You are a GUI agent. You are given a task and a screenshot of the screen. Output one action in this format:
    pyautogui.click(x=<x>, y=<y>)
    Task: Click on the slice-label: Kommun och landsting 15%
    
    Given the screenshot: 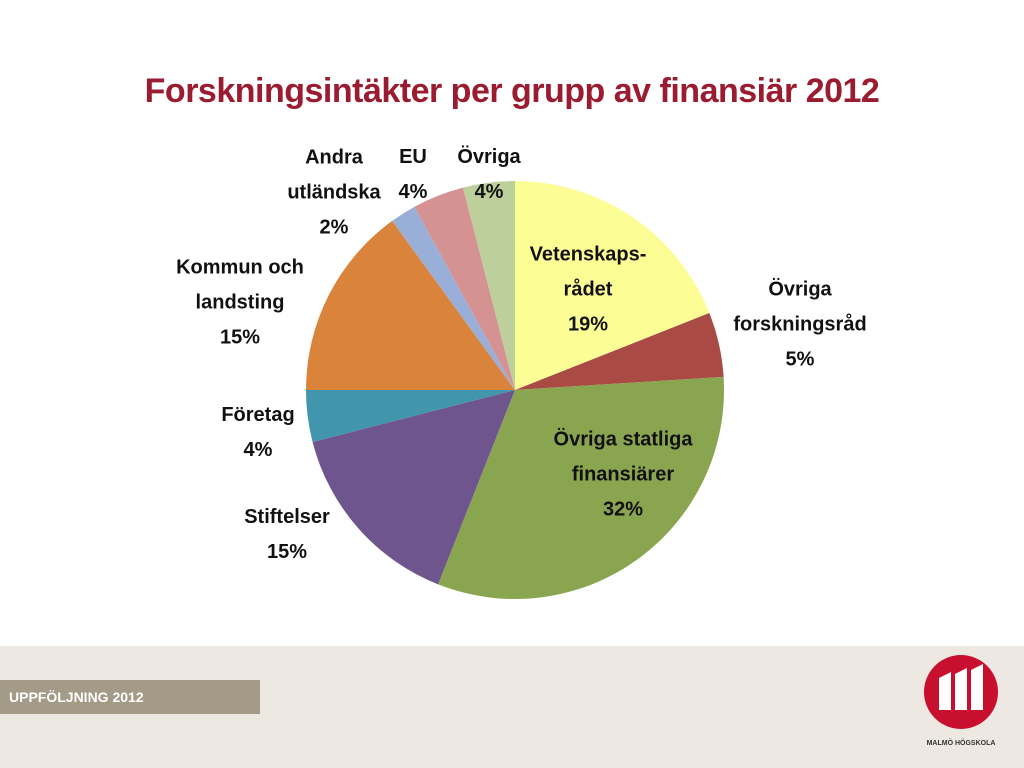 What is the action you would take?
    pyautogui.click(x=240, y=303)
    